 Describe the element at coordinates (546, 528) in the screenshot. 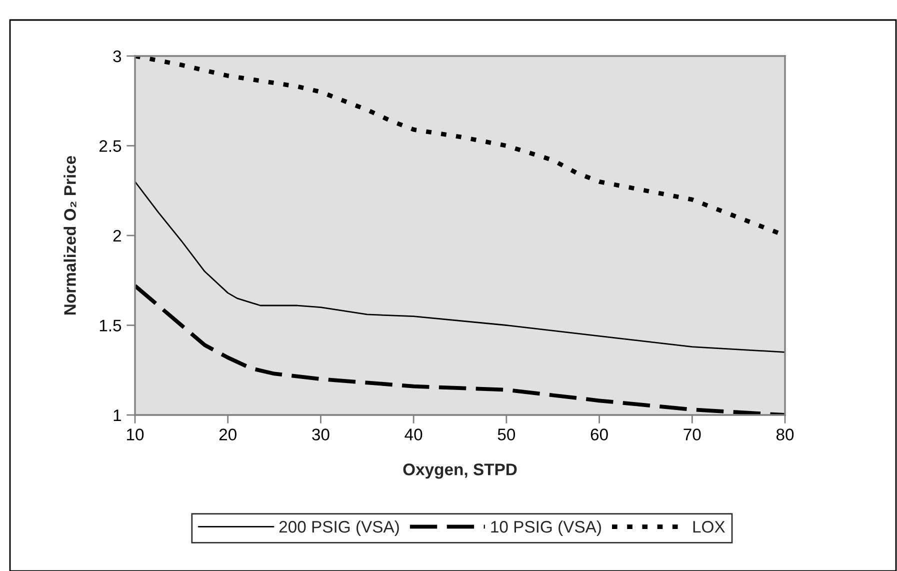

I see `legend-label: 10 PSIG (VSA)` at that location.